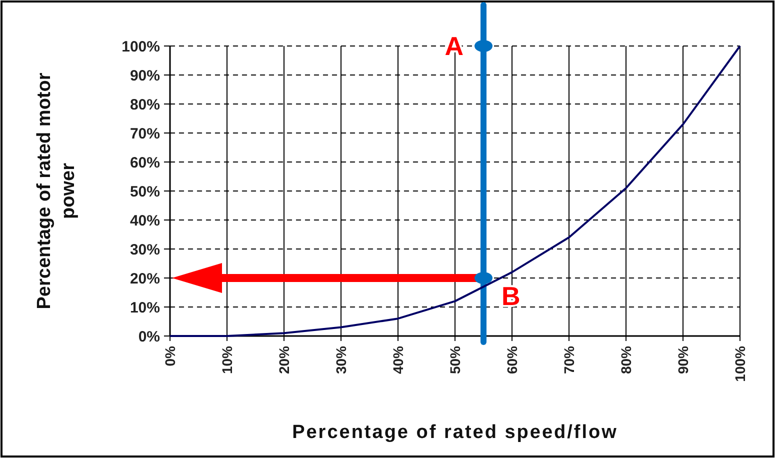 This screenshot has width=775, height=458. What do you see at coordinates (398, 359) in the screenshot?
I see `x-tick-label: 40%` at bounding box center [398, 359].